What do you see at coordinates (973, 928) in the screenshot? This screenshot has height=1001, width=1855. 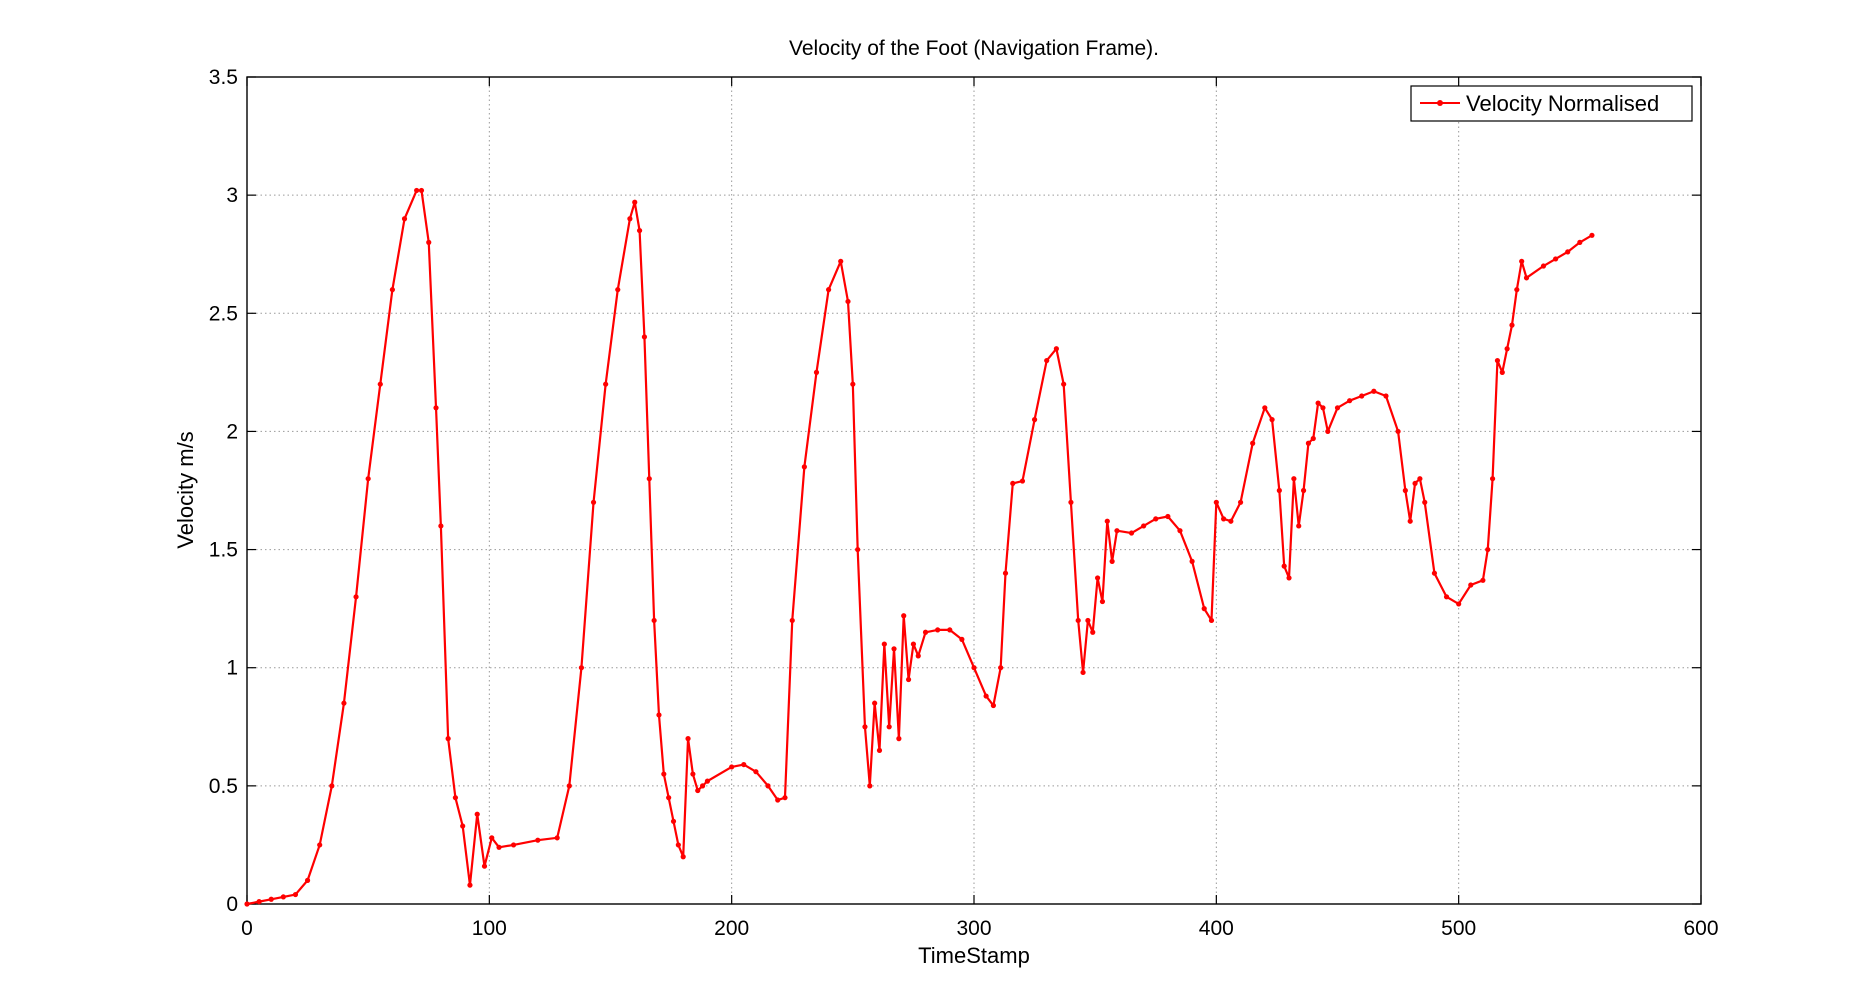 I see `x-tick-label: 300` at bounding box center [973, 928].